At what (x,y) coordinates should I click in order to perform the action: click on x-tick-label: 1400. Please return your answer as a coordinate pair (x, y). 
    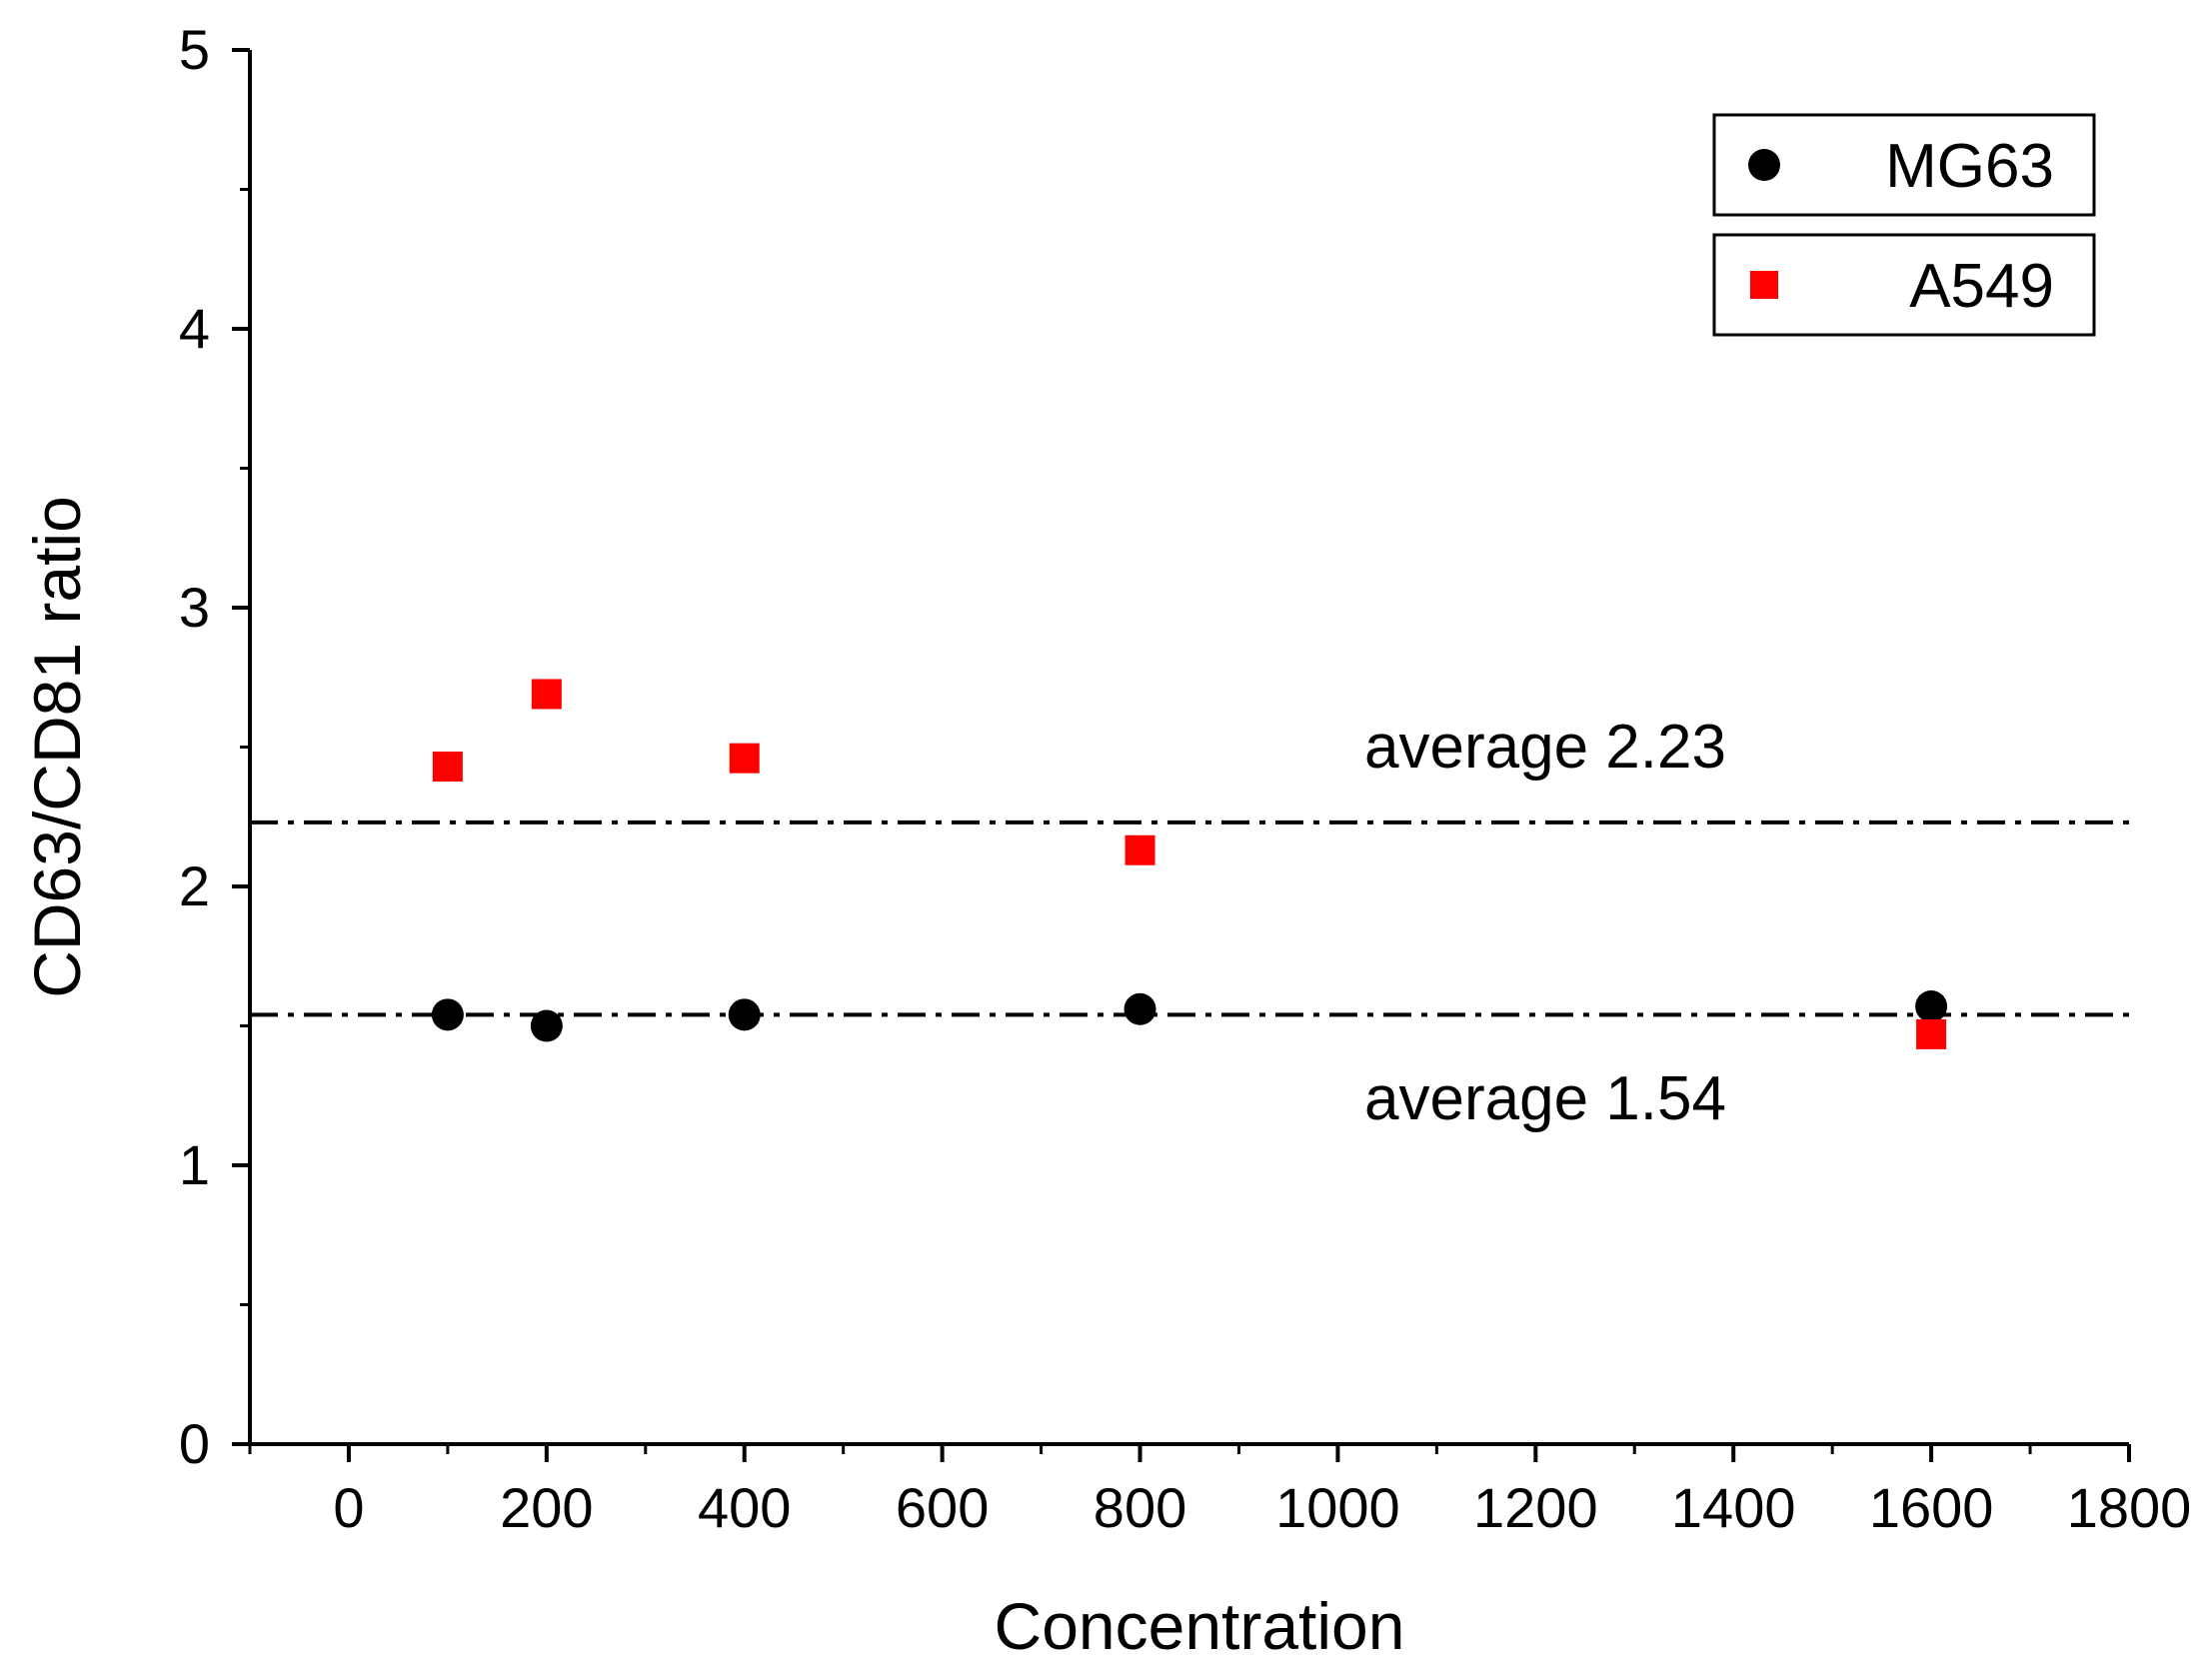
    Looking at the image, I should click on (1734, 1507).